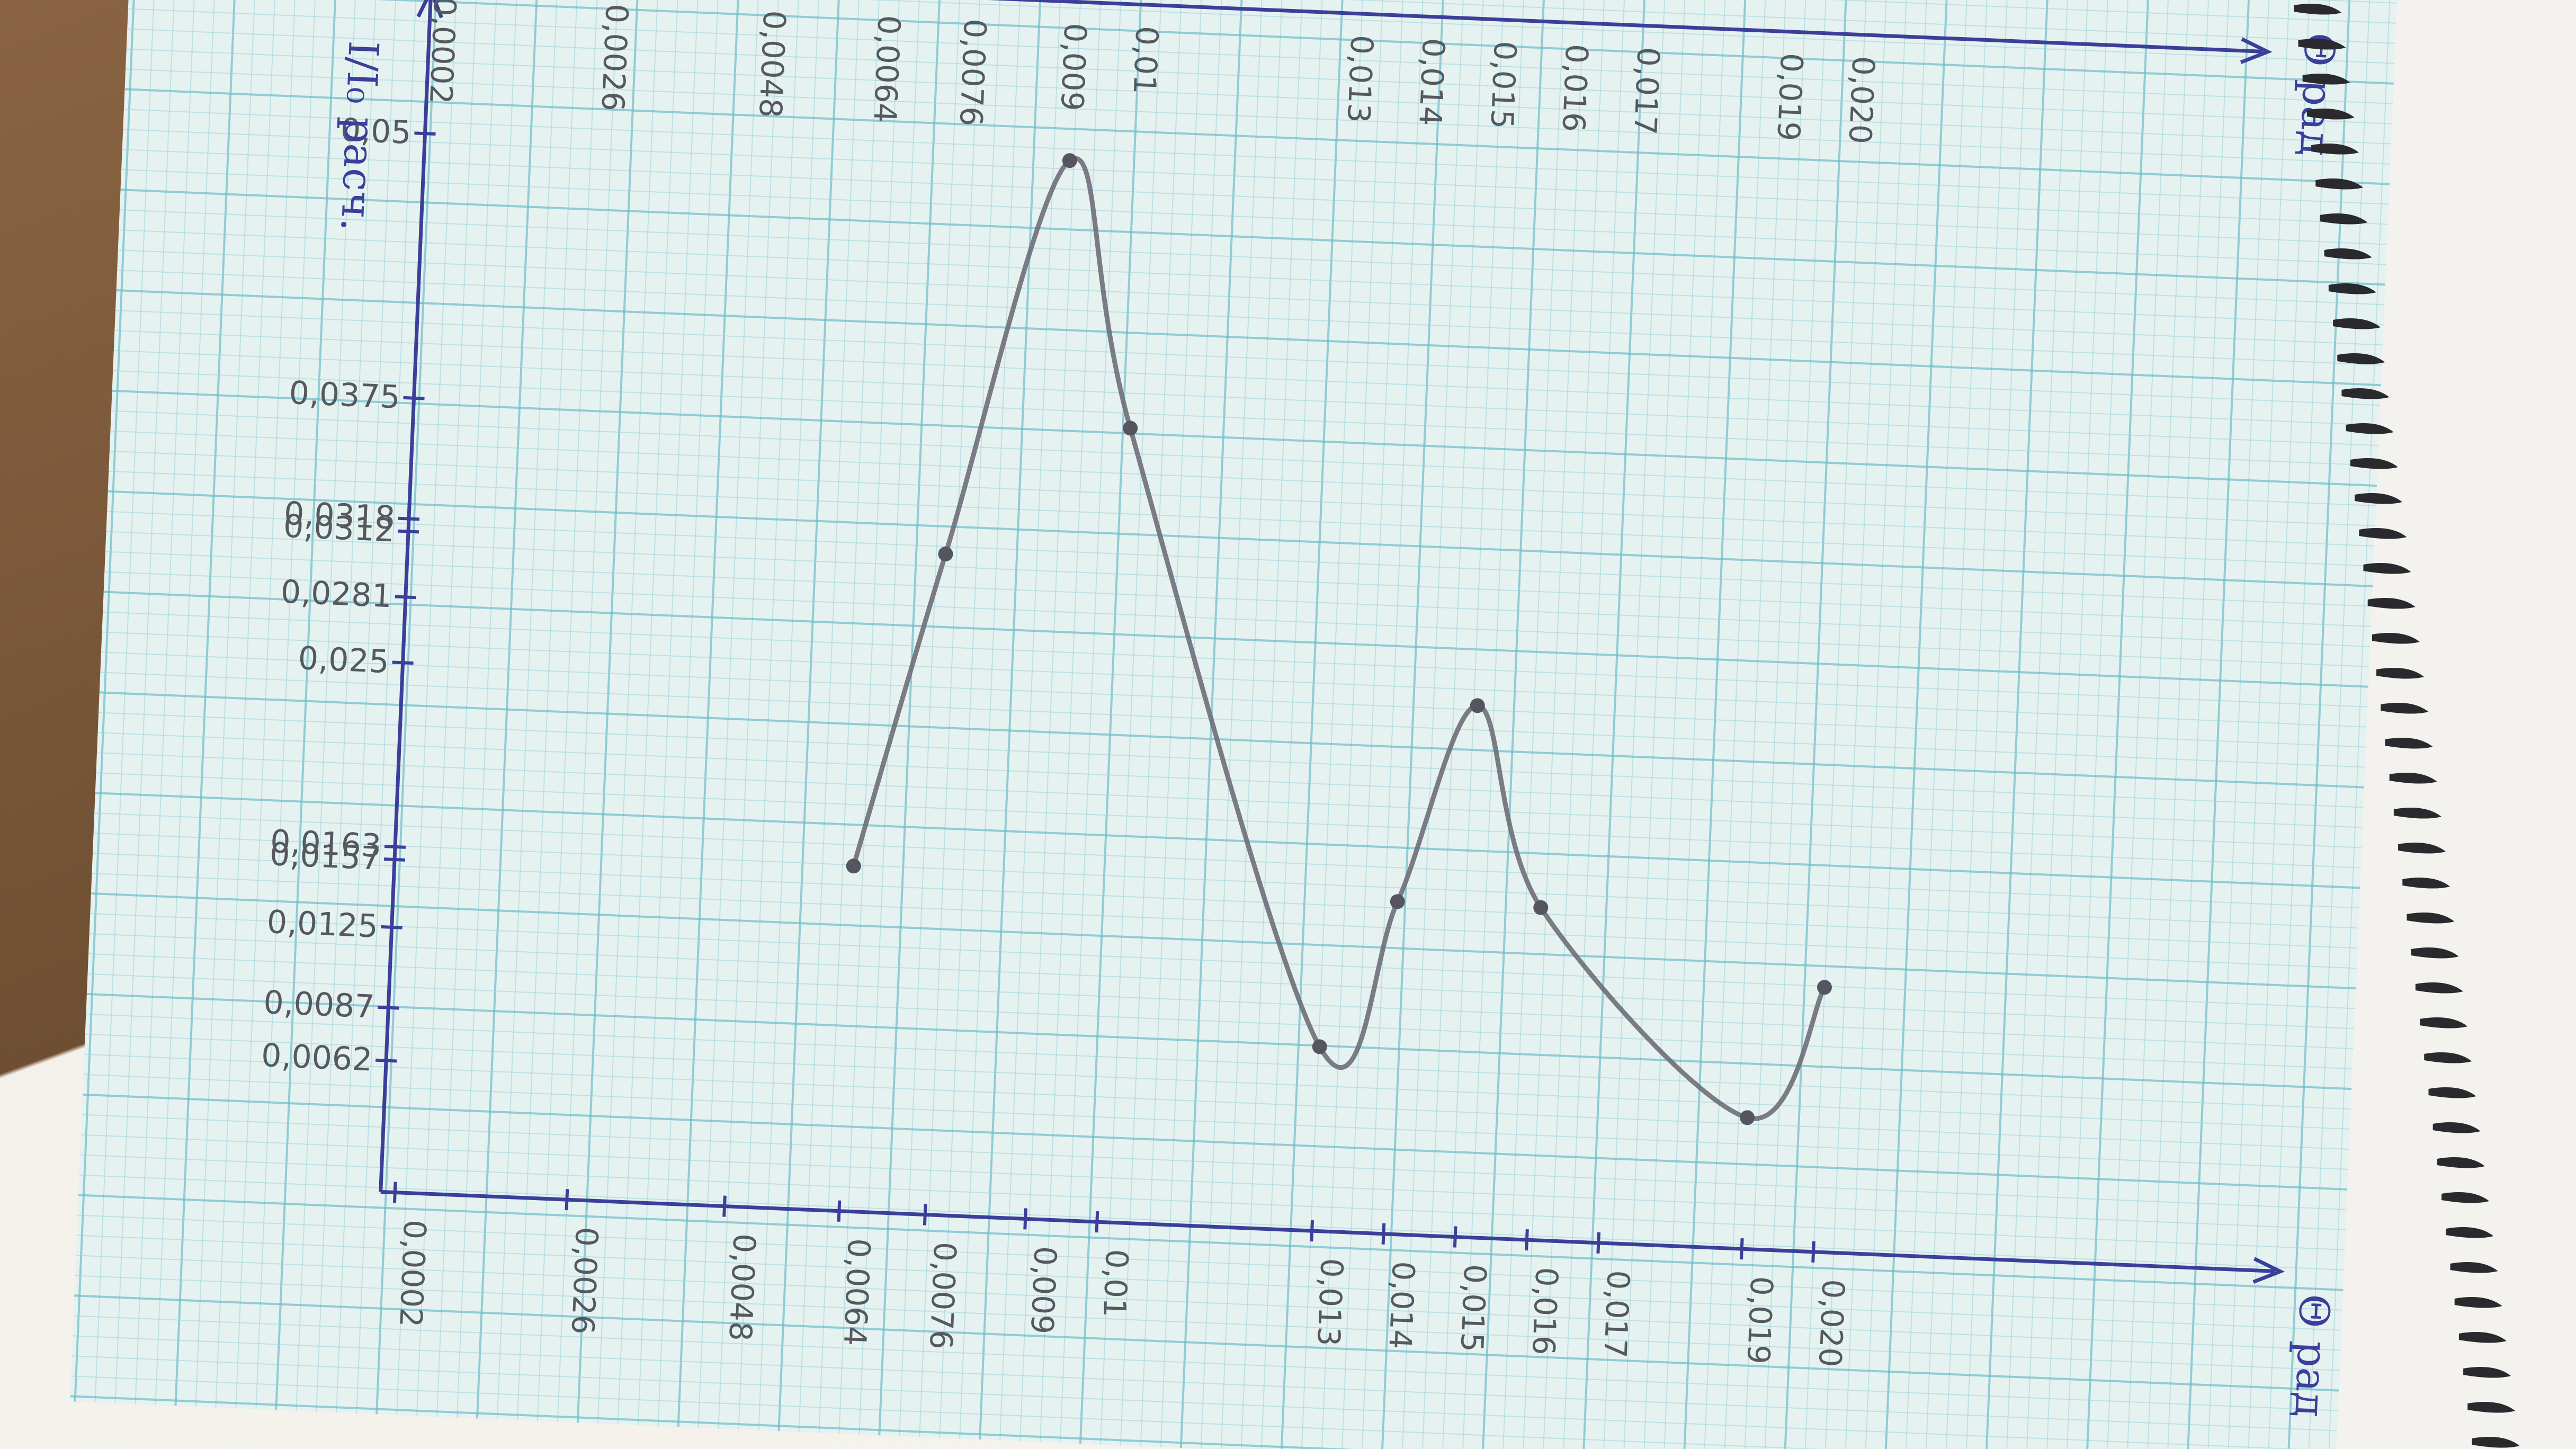  What do you see at coordinates (1831, 1323) in the screenshot?
I see `x-tick-label: 0,020` at bounding box center [1831, 1323].